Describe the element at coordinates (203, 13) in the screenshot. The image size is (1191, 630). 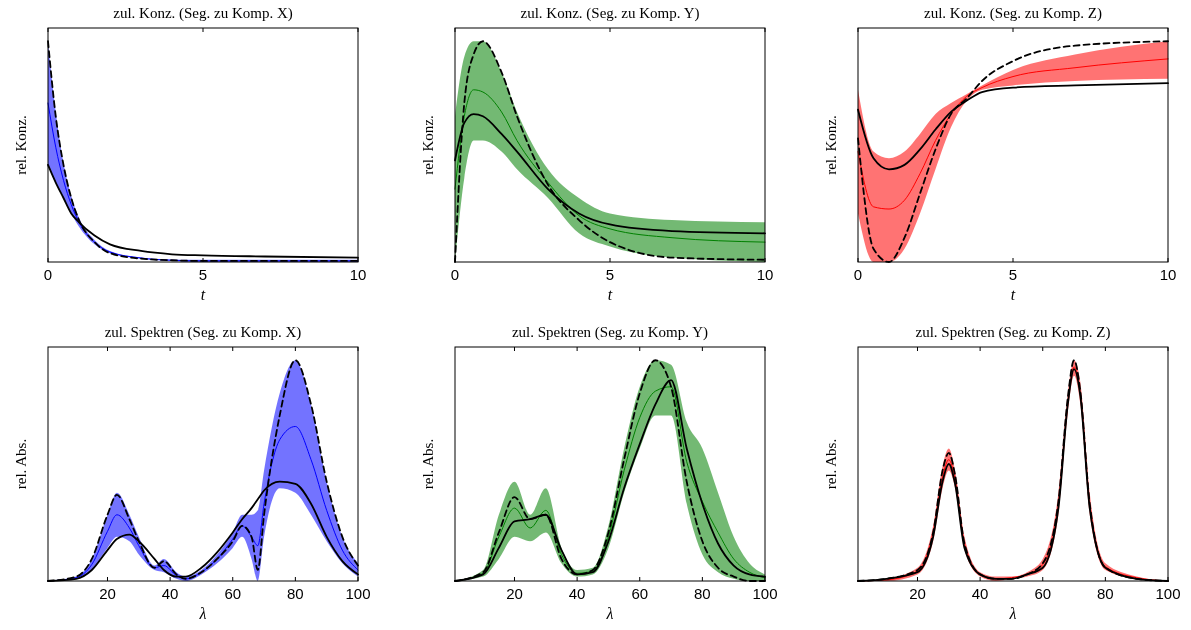
I see `chart-title: zul. Konz. (Seg. zu Komp. X)` at that location.